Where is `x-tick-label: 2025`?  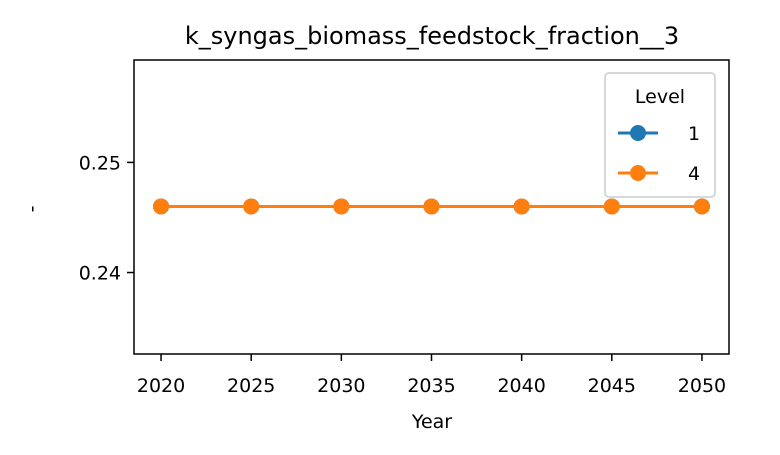
x-tick-label: 2025 is located at coordinates (251, 386).